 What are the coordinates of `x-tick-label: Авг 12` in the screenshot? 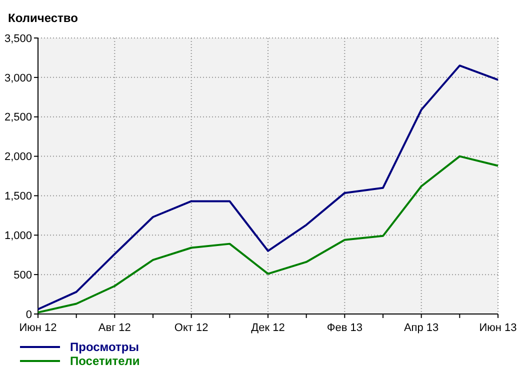 It's located at (114, 328).